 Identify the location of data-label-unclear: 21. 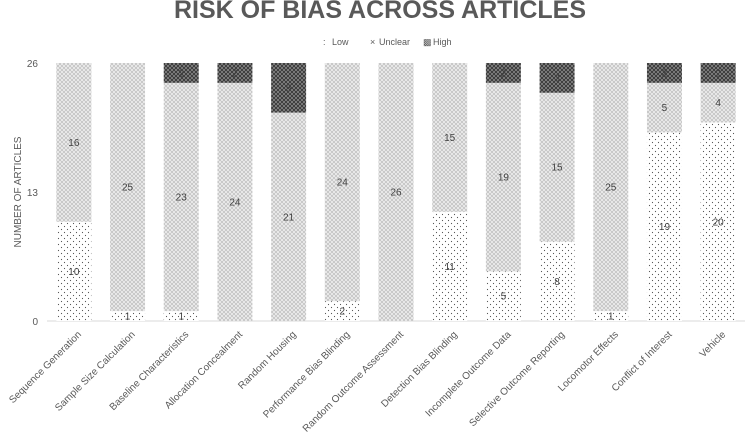
(289, 217).